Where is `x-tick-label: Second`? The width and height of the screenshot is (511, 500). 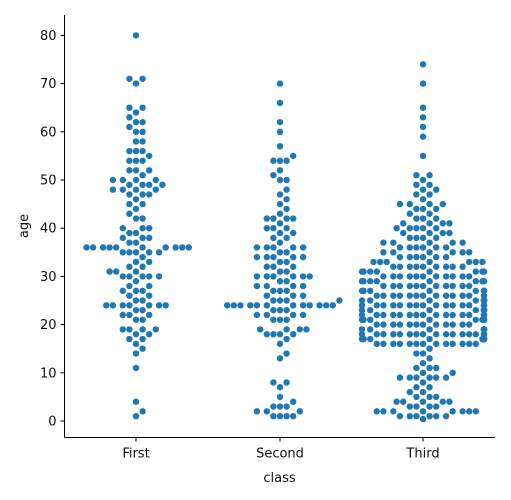
x-tick-label: Second is located at coordinates (280, 454).